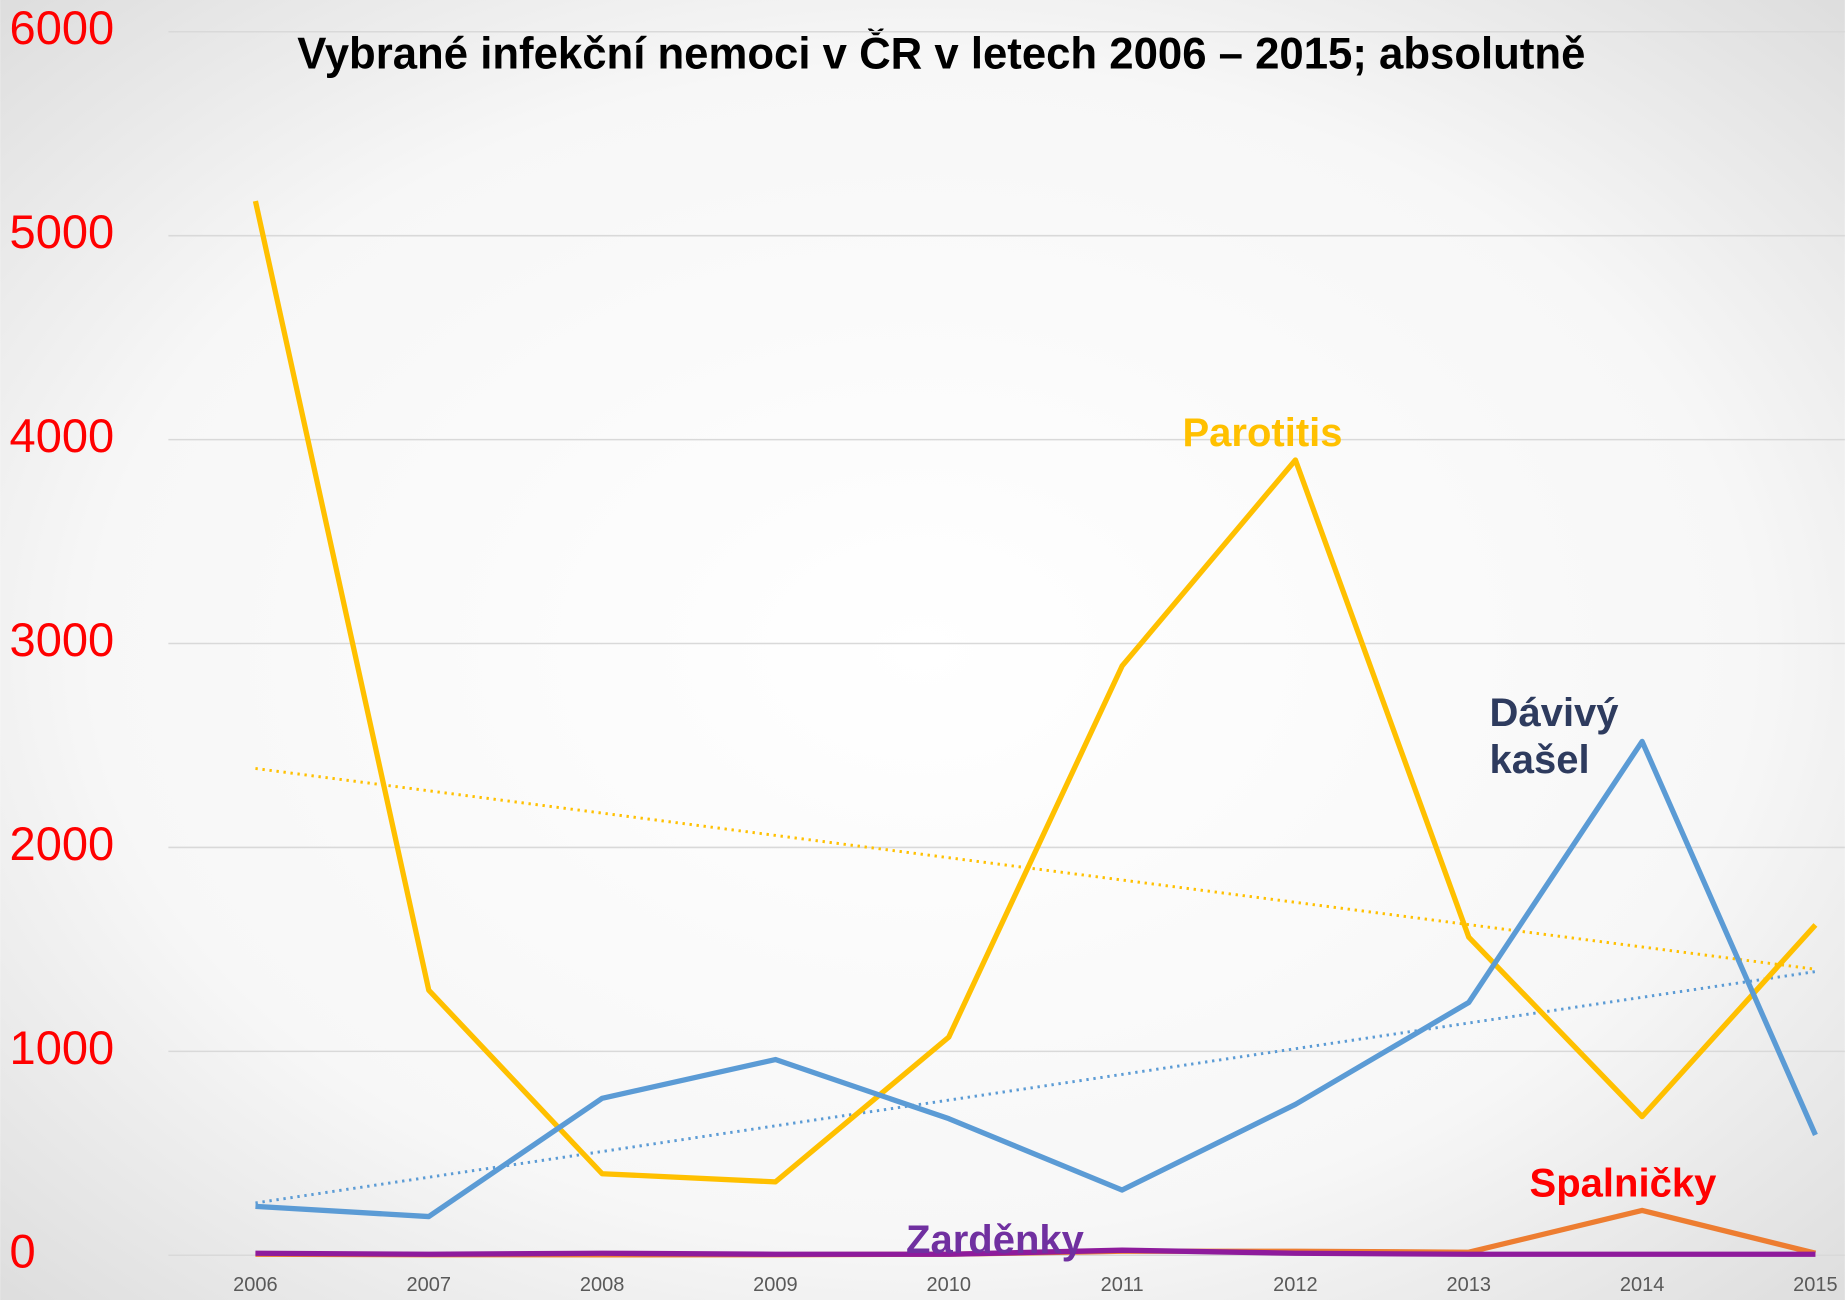 This screenshot has height=1300, width=1845. Describe the element at coordinates (62, 639) in the screenshot. I see `y-tick-label: 3000` at that location.